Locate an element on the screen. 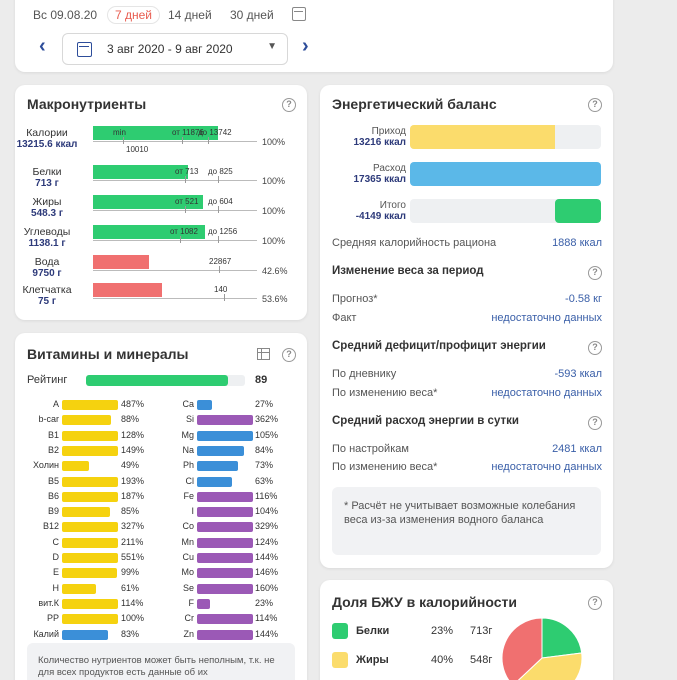 The height and width of the screenshot is (680, 677). nutrient-pct-left: 187% is located at coordinates (133, 496).